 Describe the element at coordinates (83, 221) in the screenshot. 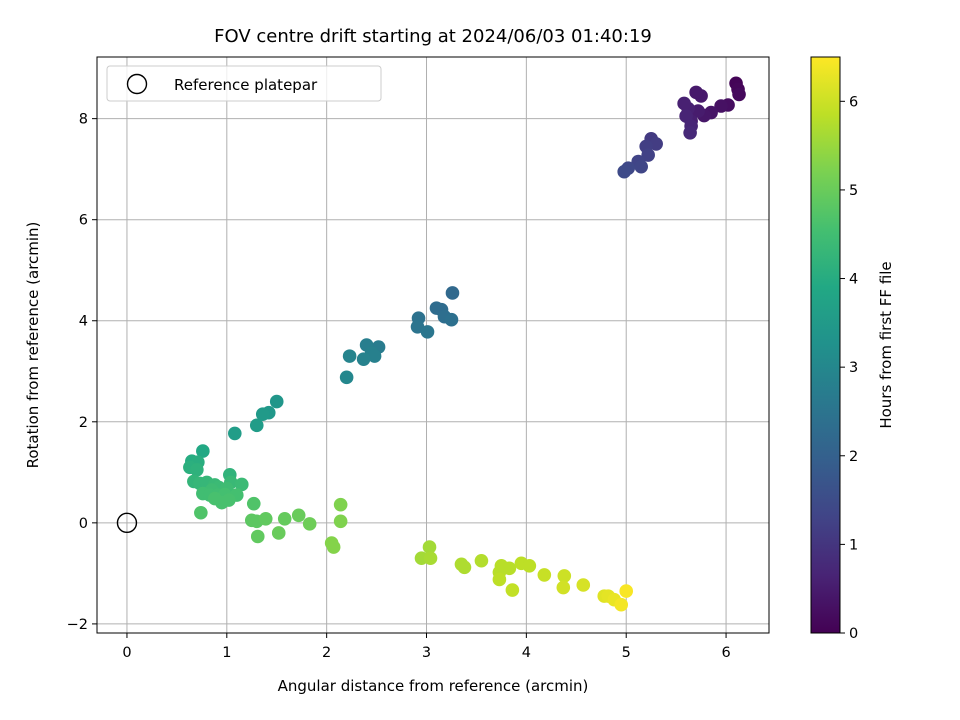

I see `y-tick-label: 6` at that location.